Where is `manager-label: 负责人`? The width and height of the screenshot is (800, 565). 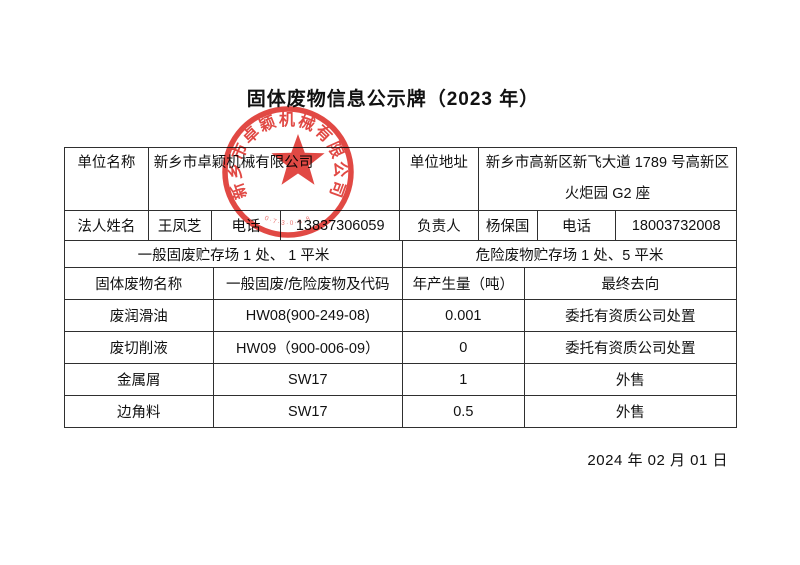 manager-label: 负责人 is located at coordinates (439, 225).